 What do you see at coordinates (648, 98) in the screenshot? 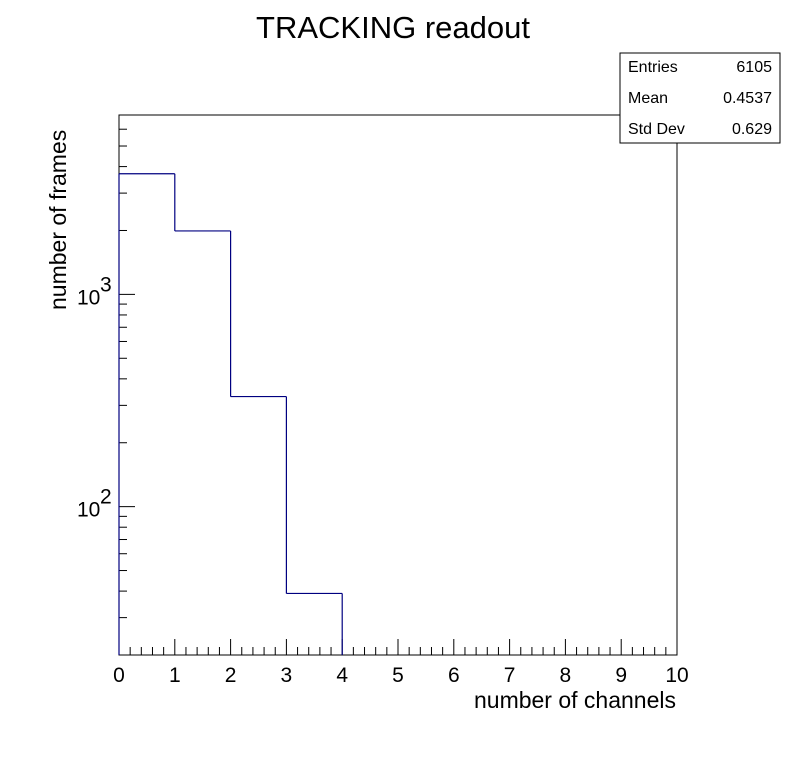
I see `stats-mean-label: Mean` at bounding box center [648, 98].